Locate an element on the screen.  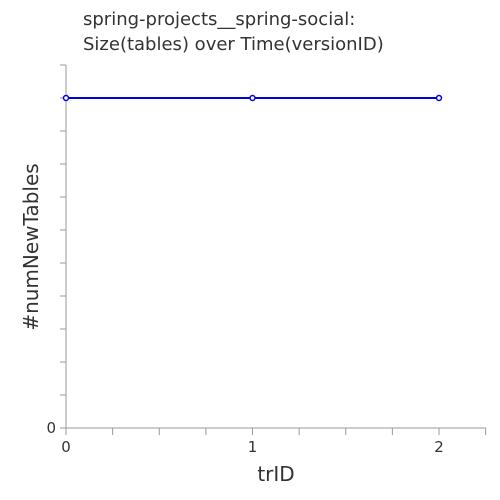
x-tick-label-1: 1 is located at coordinates (253, 447).